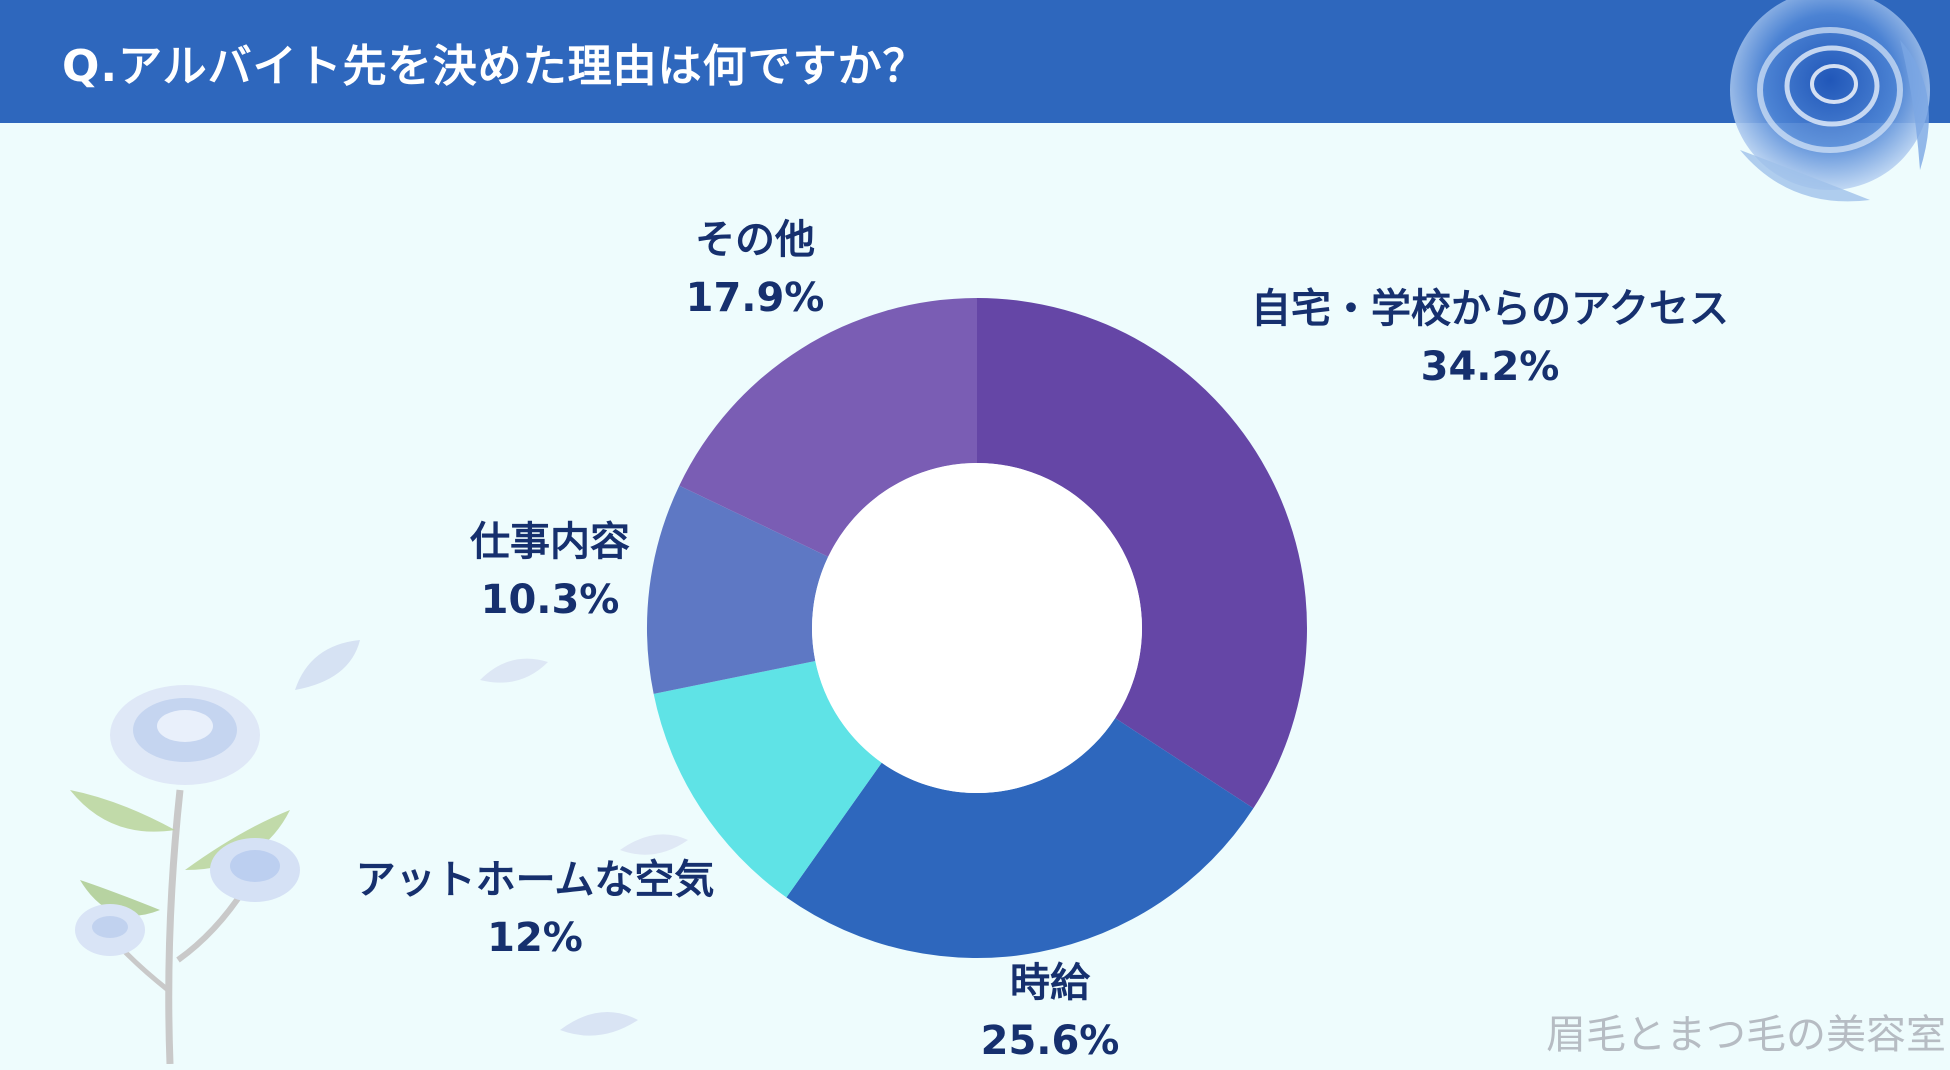 This screenshot has width=1950, height=1070. I want to click on slice-label-other: その他 17.9%, so click(755, 269).